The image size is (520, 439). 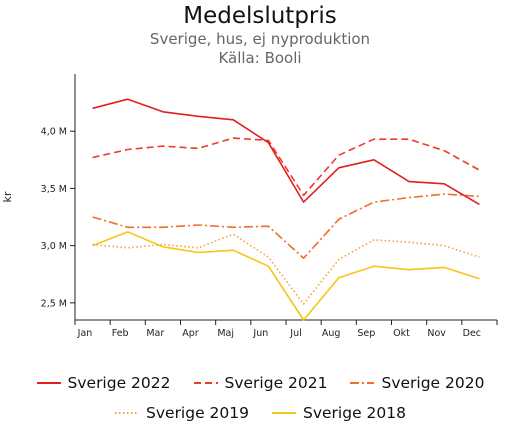 What do you see at coordinates (190, 333) in the screenshot?
I see `x-tick-label: Apr` at bounding box center [190, 333].